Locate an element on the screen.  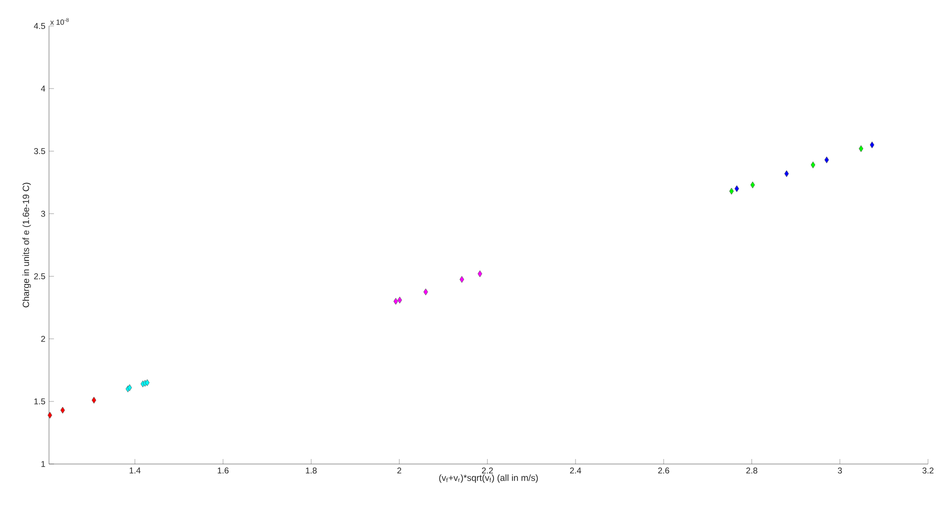
x-tick-label: 1.6 is located at coordinates (223, 471).